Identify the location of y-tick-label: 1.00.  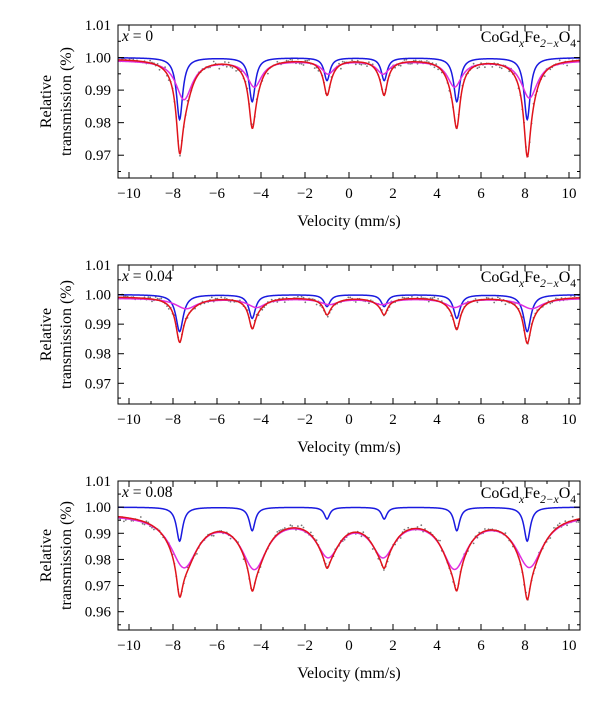
(98, 296).